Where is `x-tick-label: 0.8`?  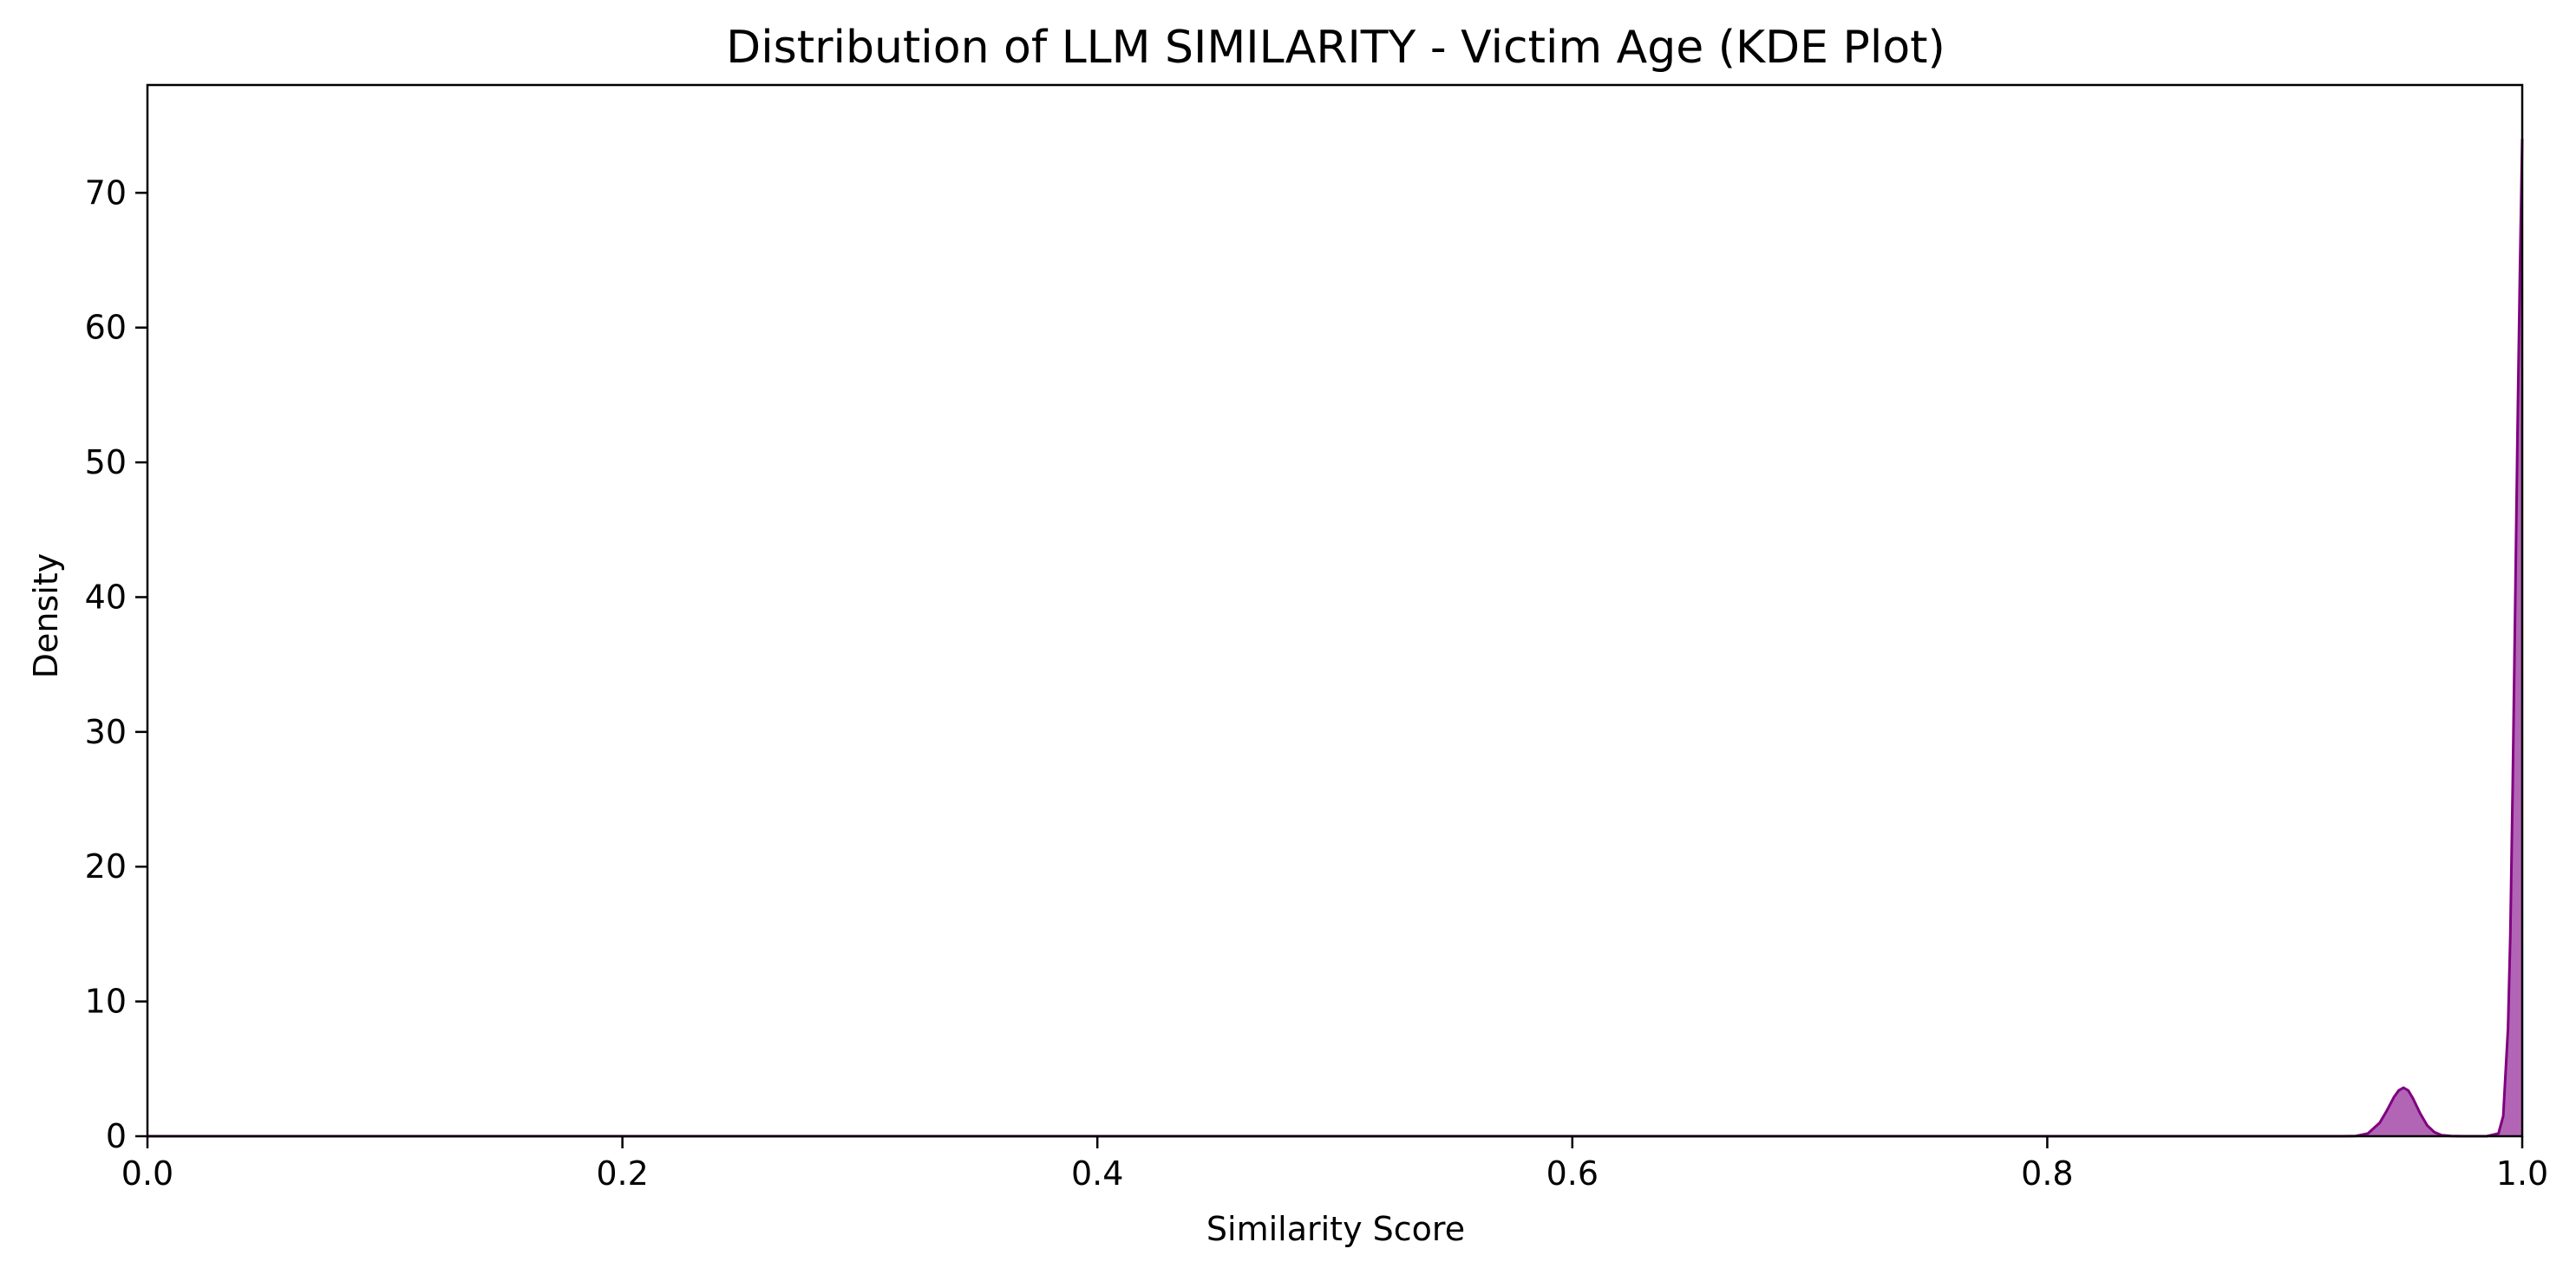 x-tick-label: 0.8 is located at coordinates (2047, 1173).